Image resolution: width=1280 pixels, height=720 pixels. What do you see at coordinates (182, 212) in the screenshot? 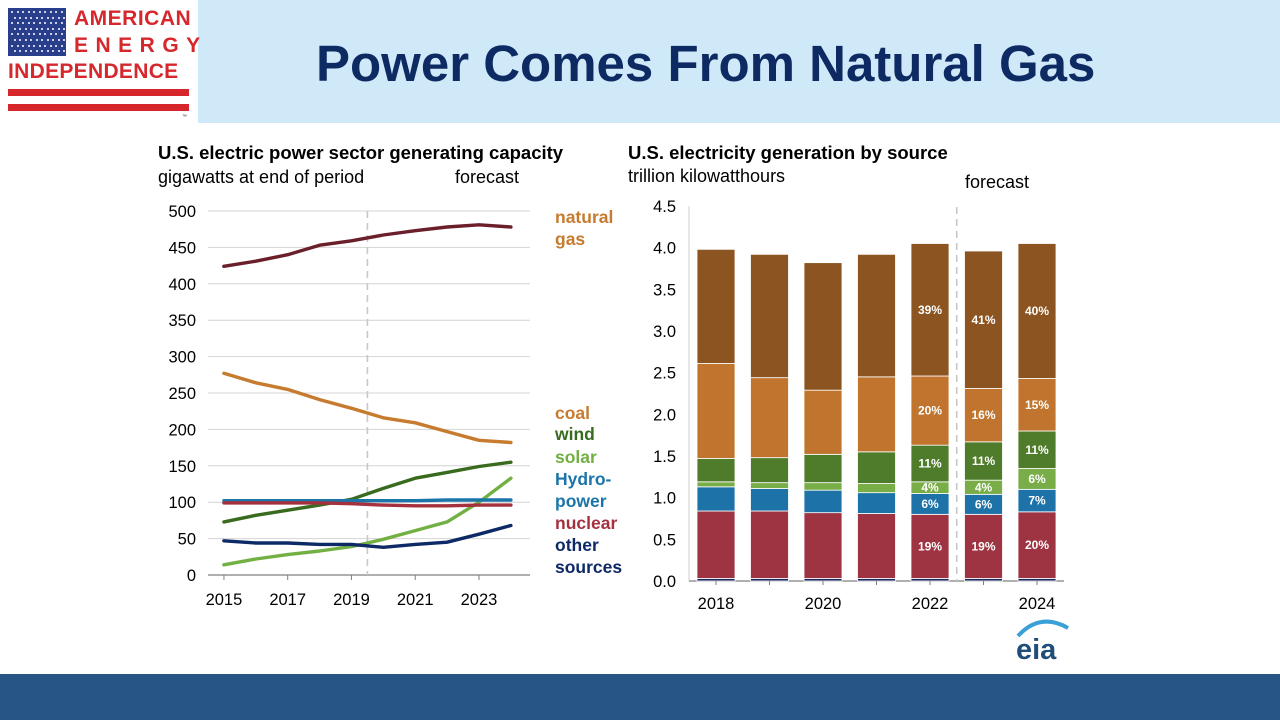
I see `capacity-y-tick-label: 500` at bounding box center [182, 212].